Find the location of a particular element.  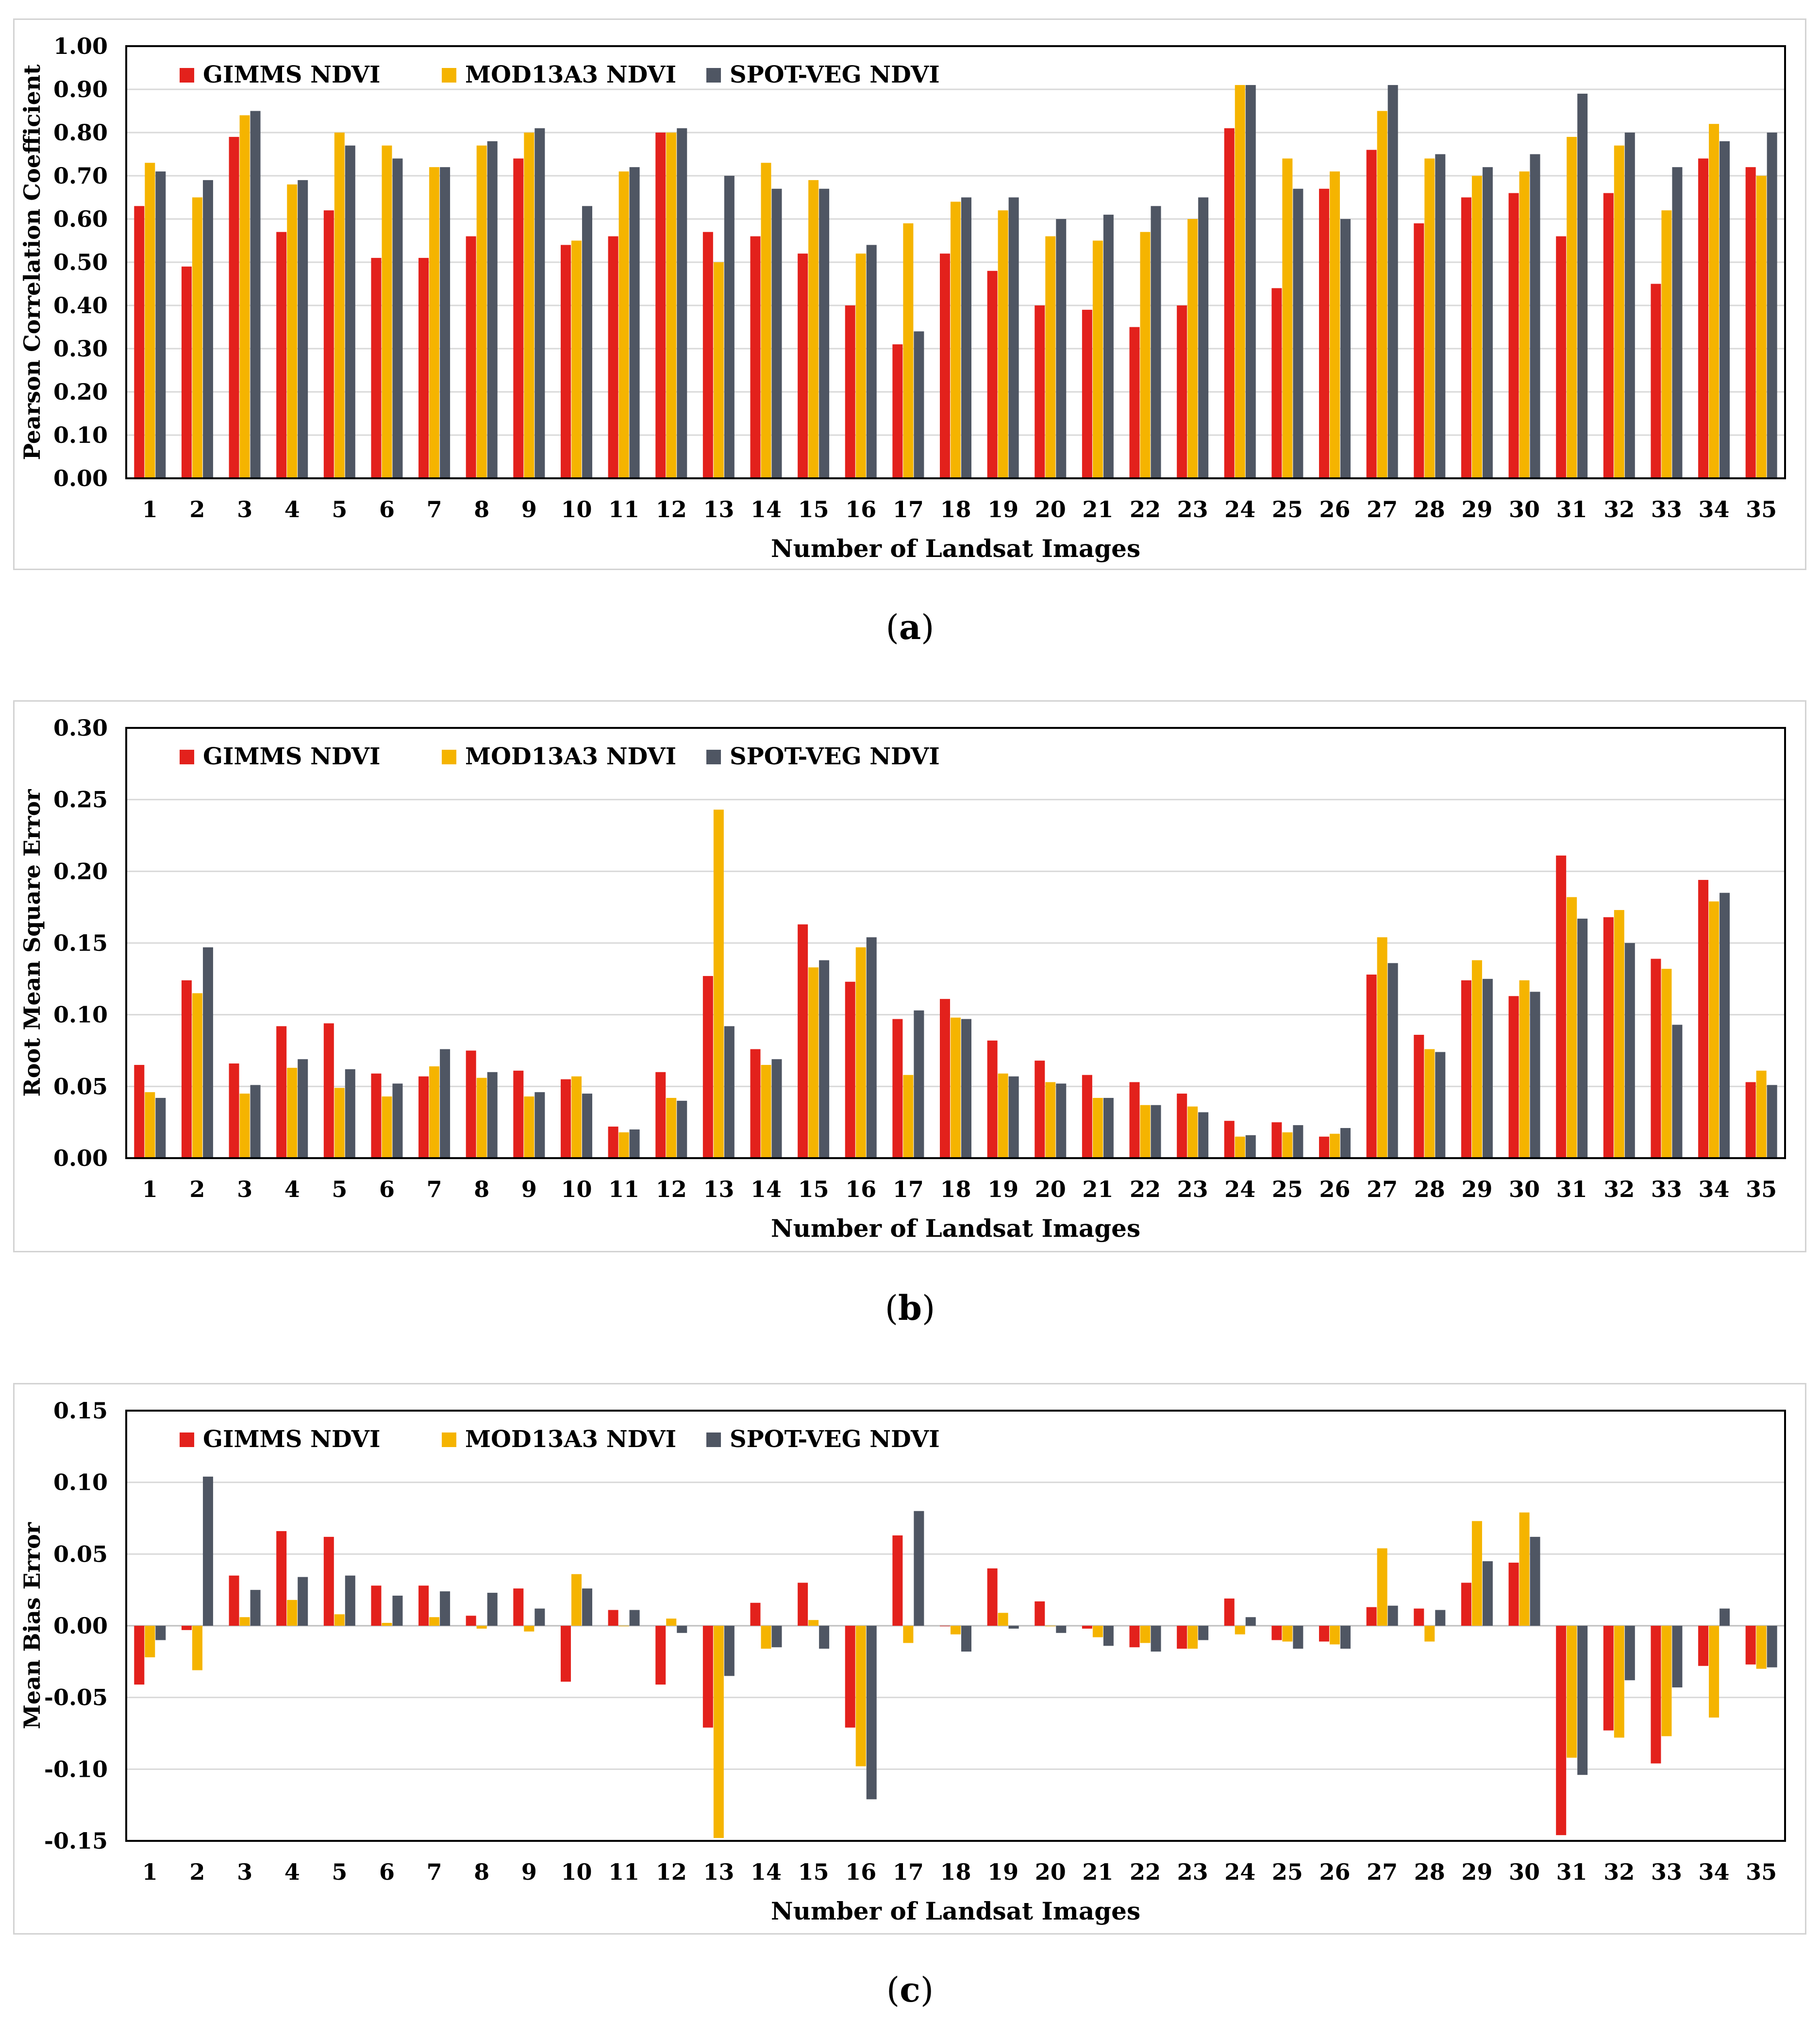

caption-a: (a) is located at coordinates (910, 627).